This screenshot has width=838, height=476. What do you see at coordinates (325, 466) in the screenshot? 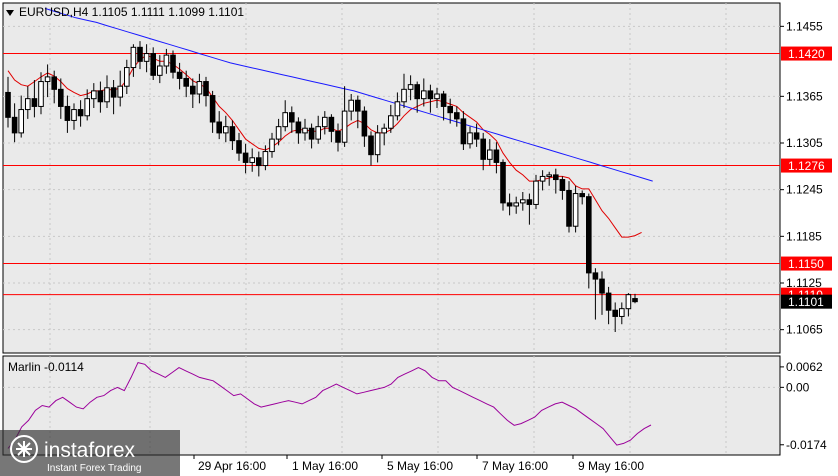
I see `time-axis-label: 1 May 16:00` at bounding box center [325, 466].